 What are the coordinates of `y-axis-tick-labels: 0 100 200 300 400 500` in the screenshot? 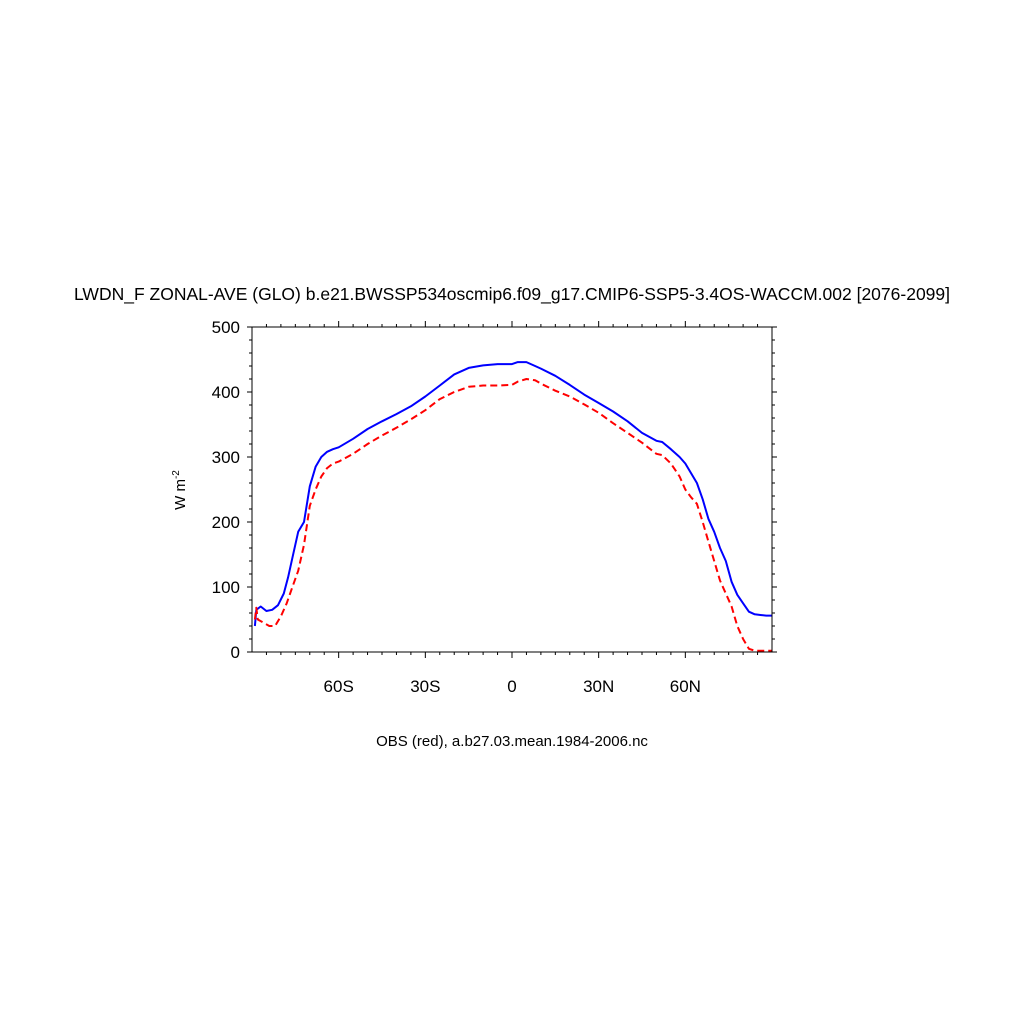 It's located at (226, 490).